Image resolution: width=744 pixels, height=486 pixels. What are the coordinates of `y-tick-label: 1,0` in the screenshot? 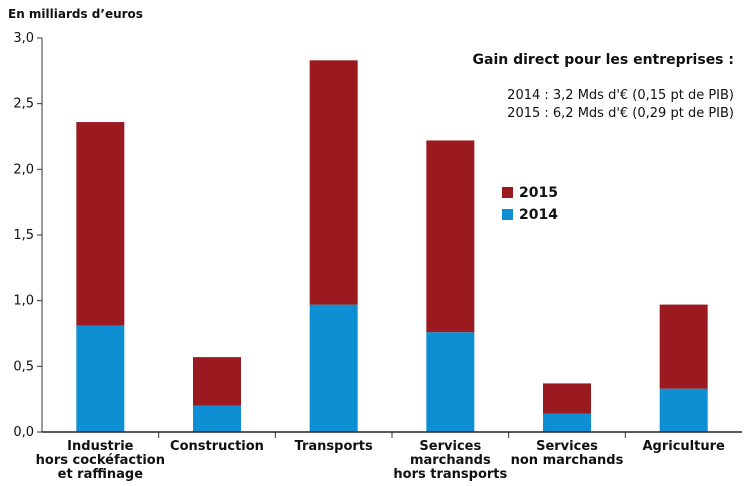 It's located at (23, 301).